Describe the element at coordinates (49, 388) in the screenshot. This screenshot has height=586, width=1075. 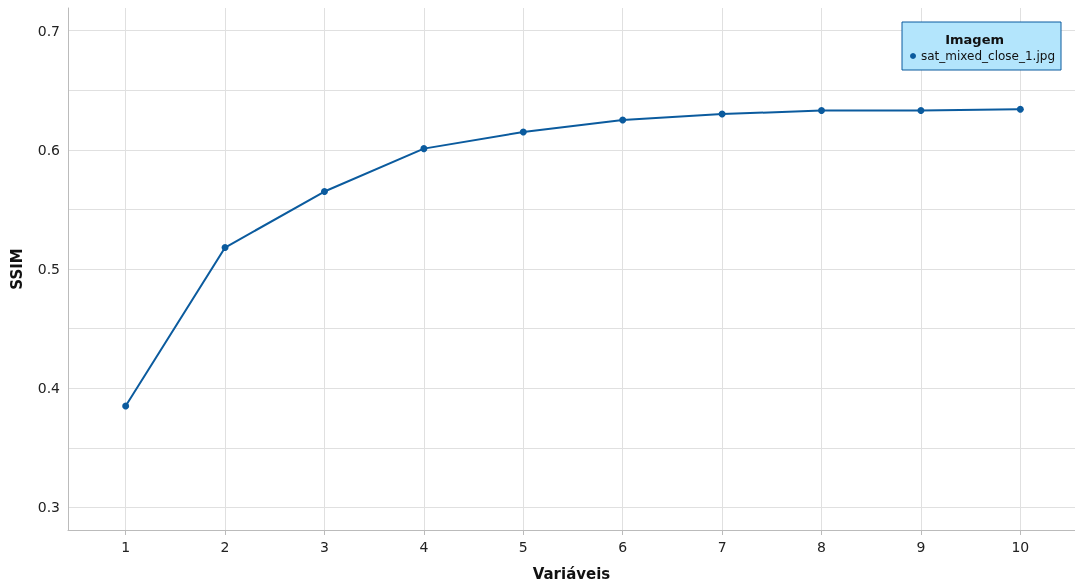
I see `y-tick-label: 0.4` at that location.